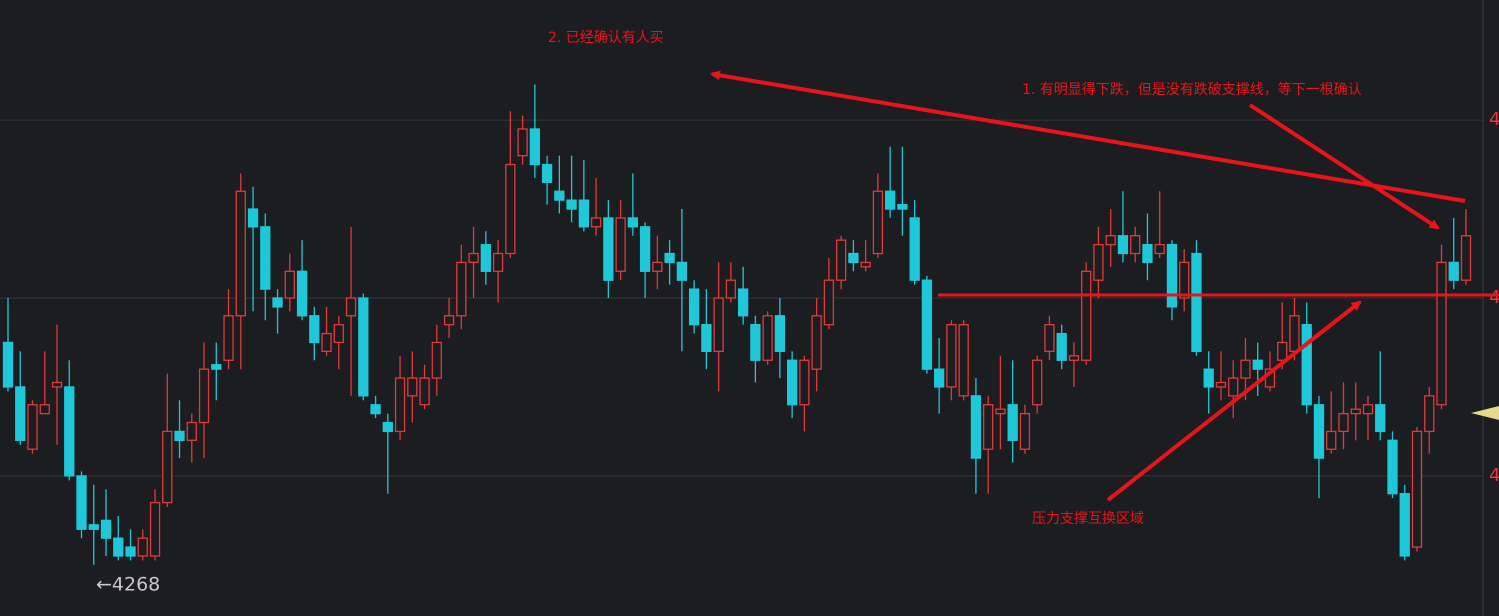 This screenshot has width=1499, height=616. What do you see at coordinates (1494, 475) in the screenshot?
I see `y-tick-label: 4270` at bounding box center [1494, 475].